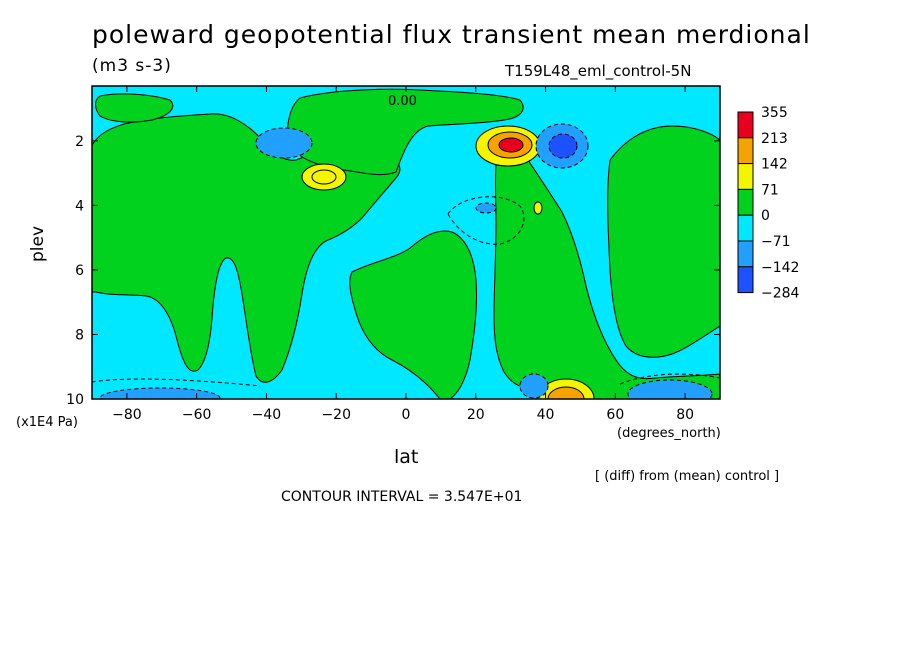 The image size is (904, 654). I want to click on contour-label-zero: 0.00, so click(402, 101).